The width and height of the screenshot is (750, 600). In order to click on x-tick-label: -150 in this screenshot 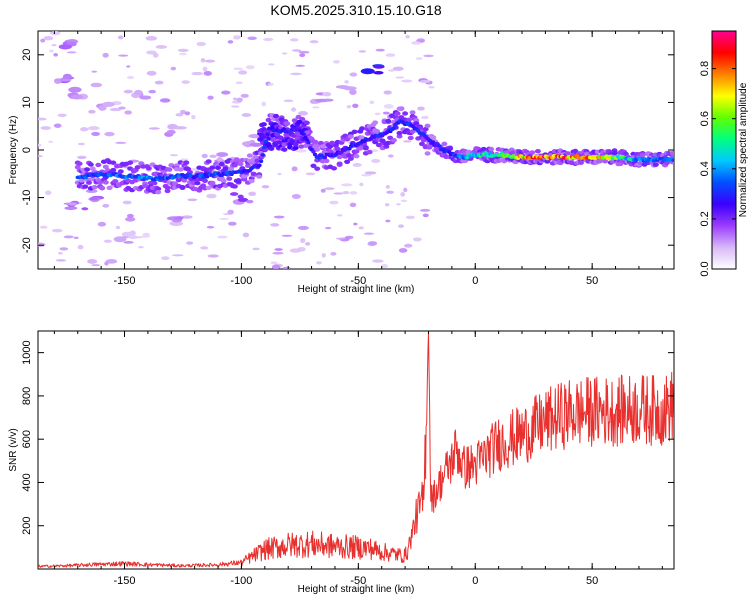, I will do `click(124, 581)`.